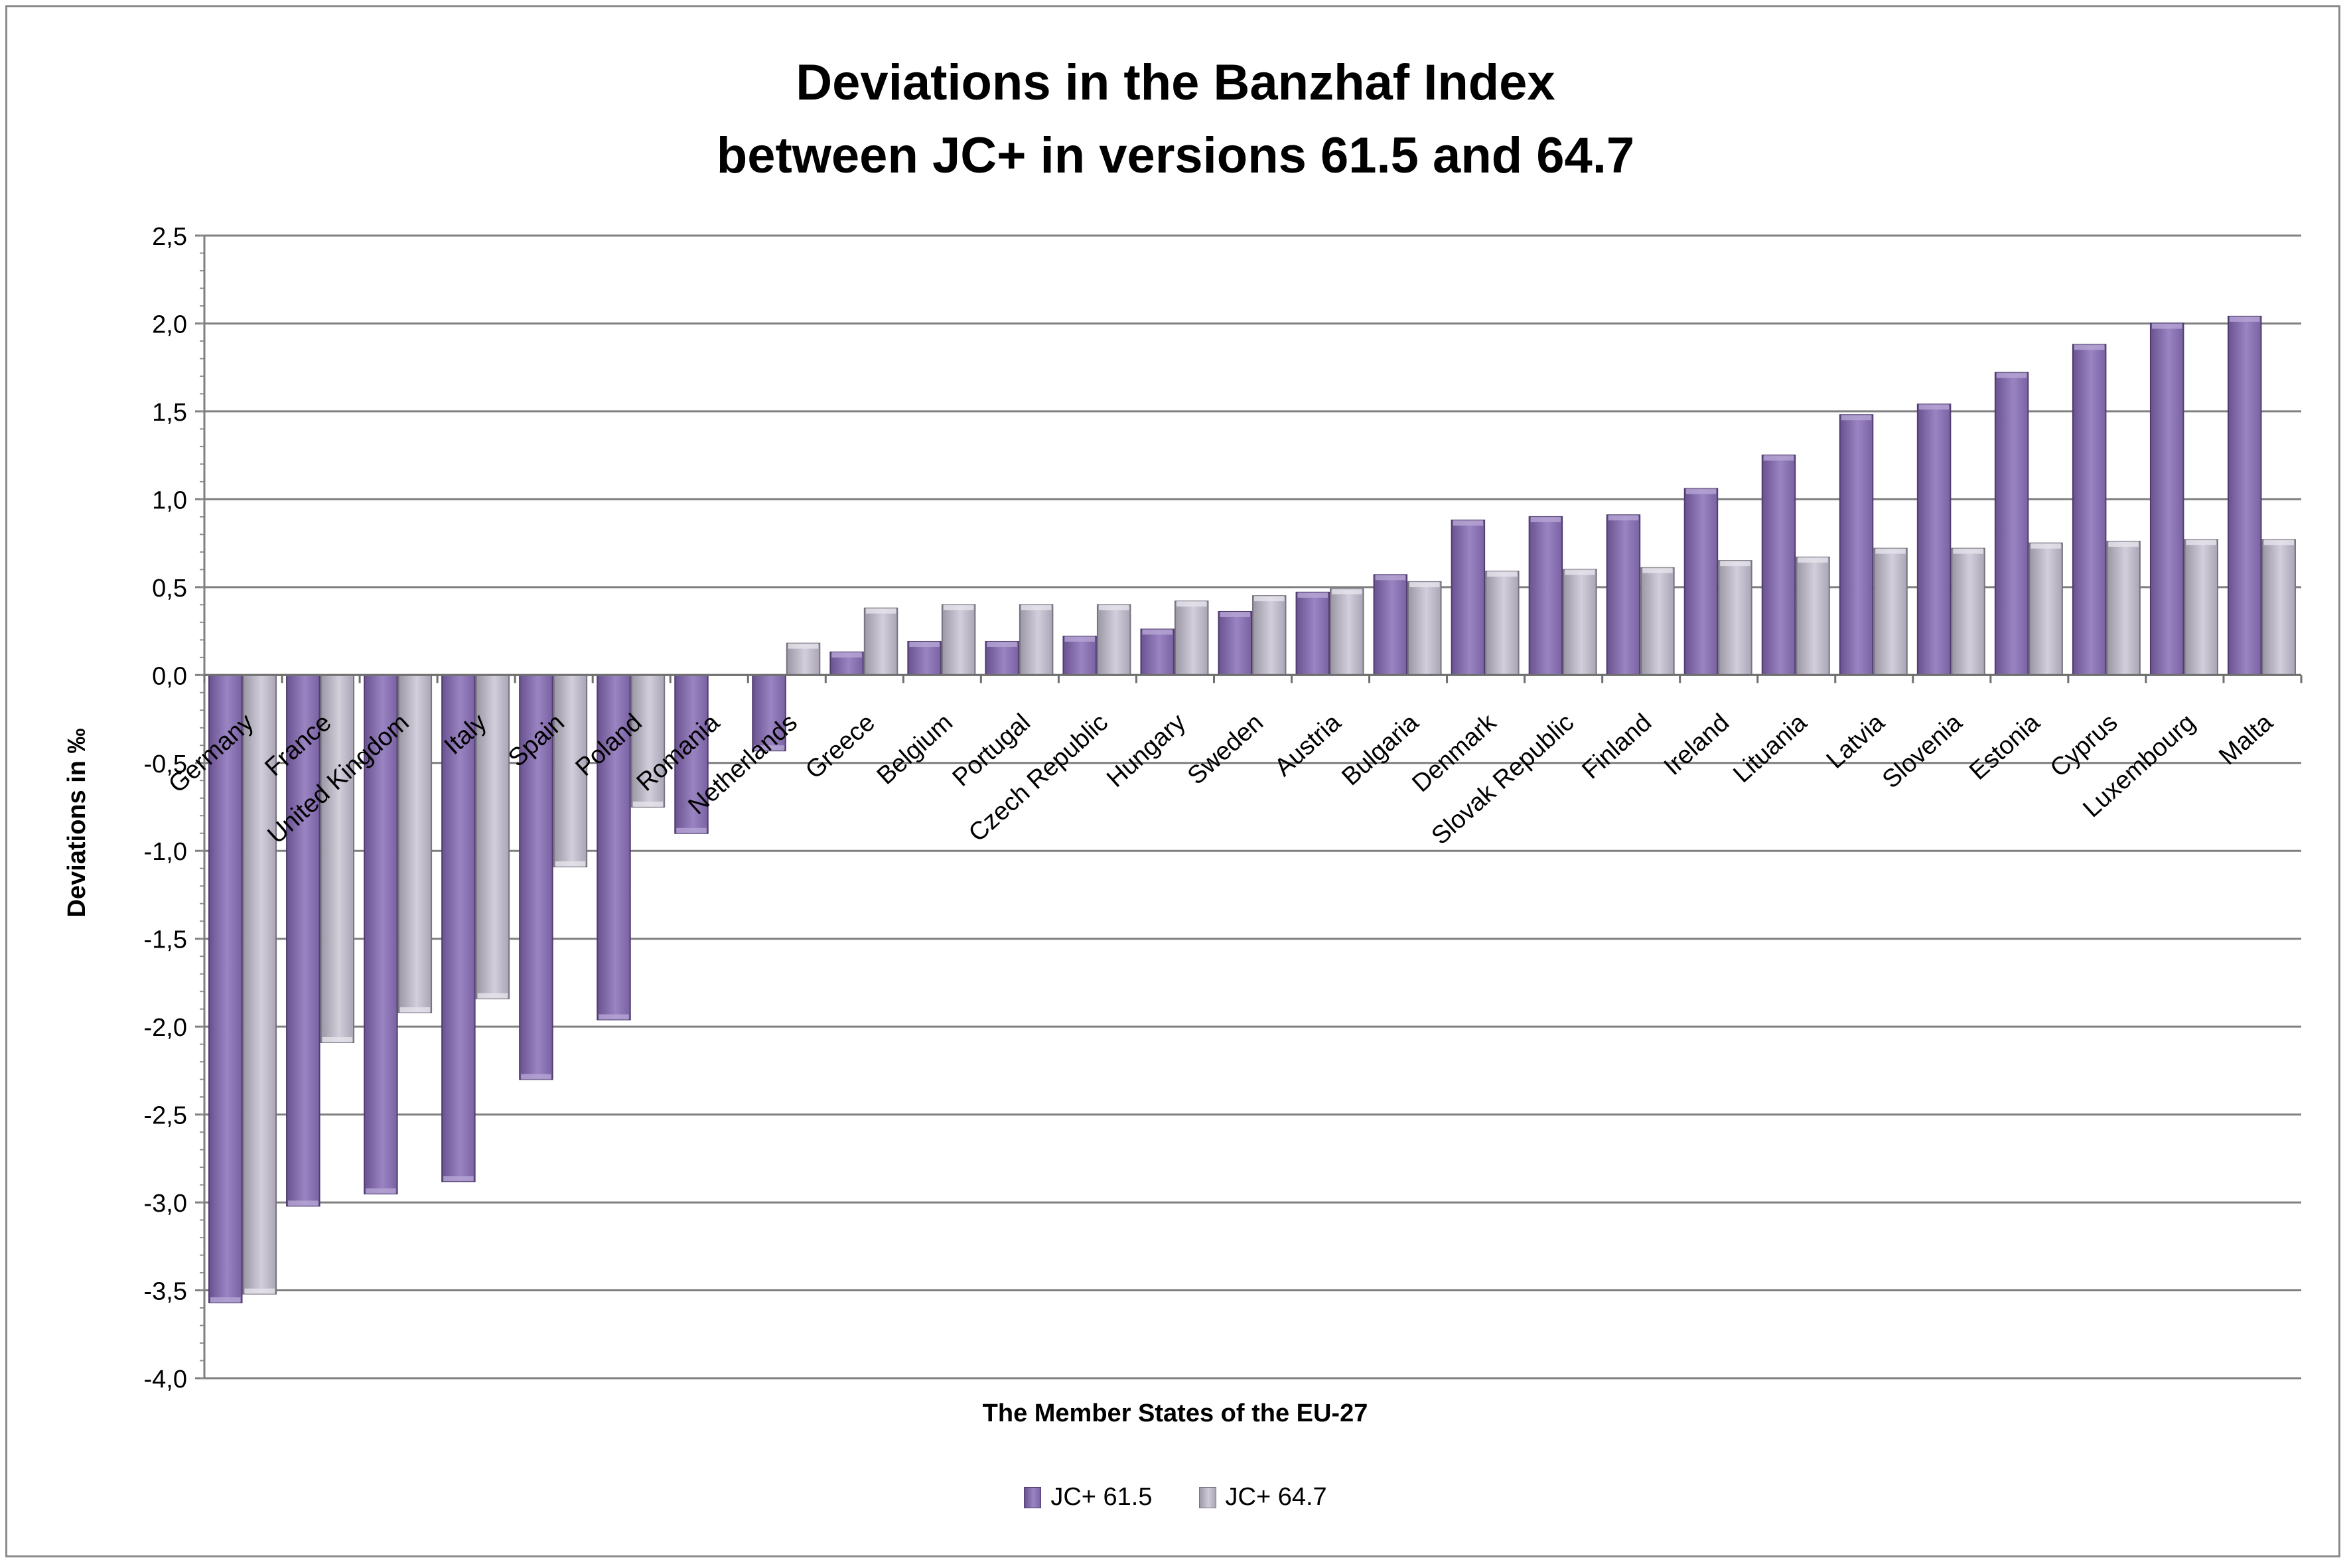  I want to click on bar-jc-64-7-united-kingdom, so click(415, 843).